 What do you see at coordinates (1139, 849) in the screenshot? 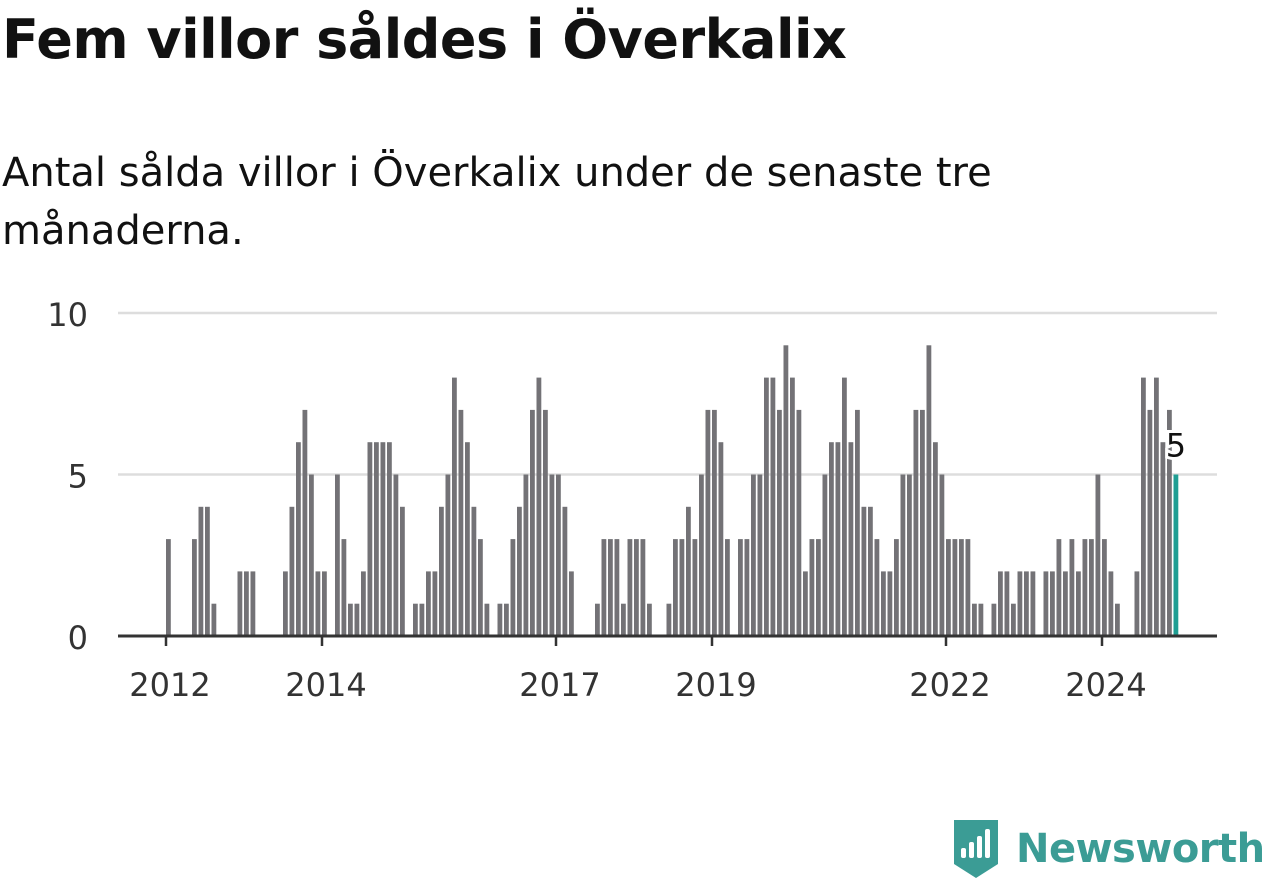
I see `brand-name: Newsworthy` at bounding box center [1139, 849].